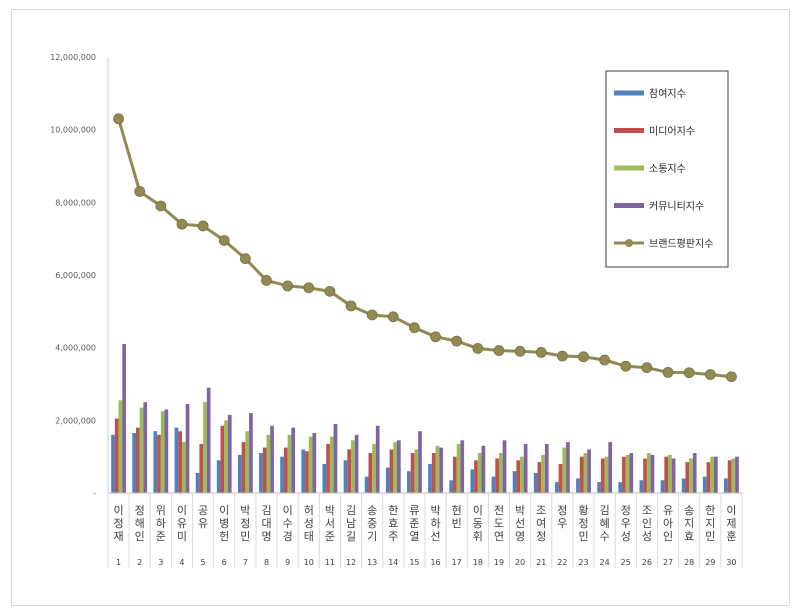 The height and width of the screenshot is (614, 800). What do you see at coordinates (119, 536) in the screenshot?
I see `category-label-char: 재` at bounding box center [119, 536].